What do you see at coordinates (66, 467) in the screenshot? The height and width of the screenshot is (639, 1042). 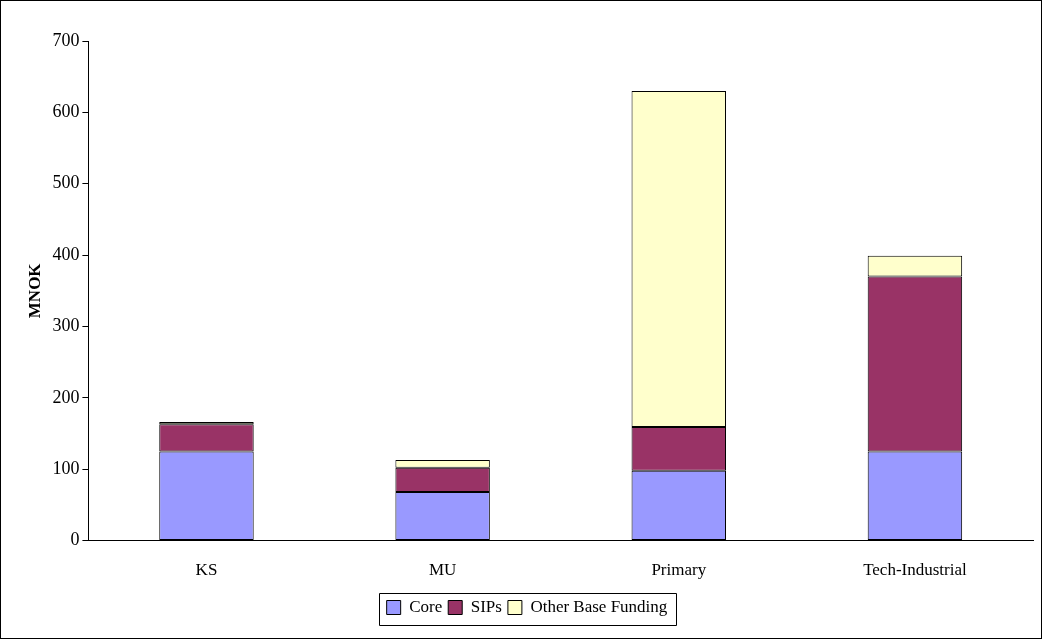 I see `y-tick-label: 100` at bounding box center [66, 467].